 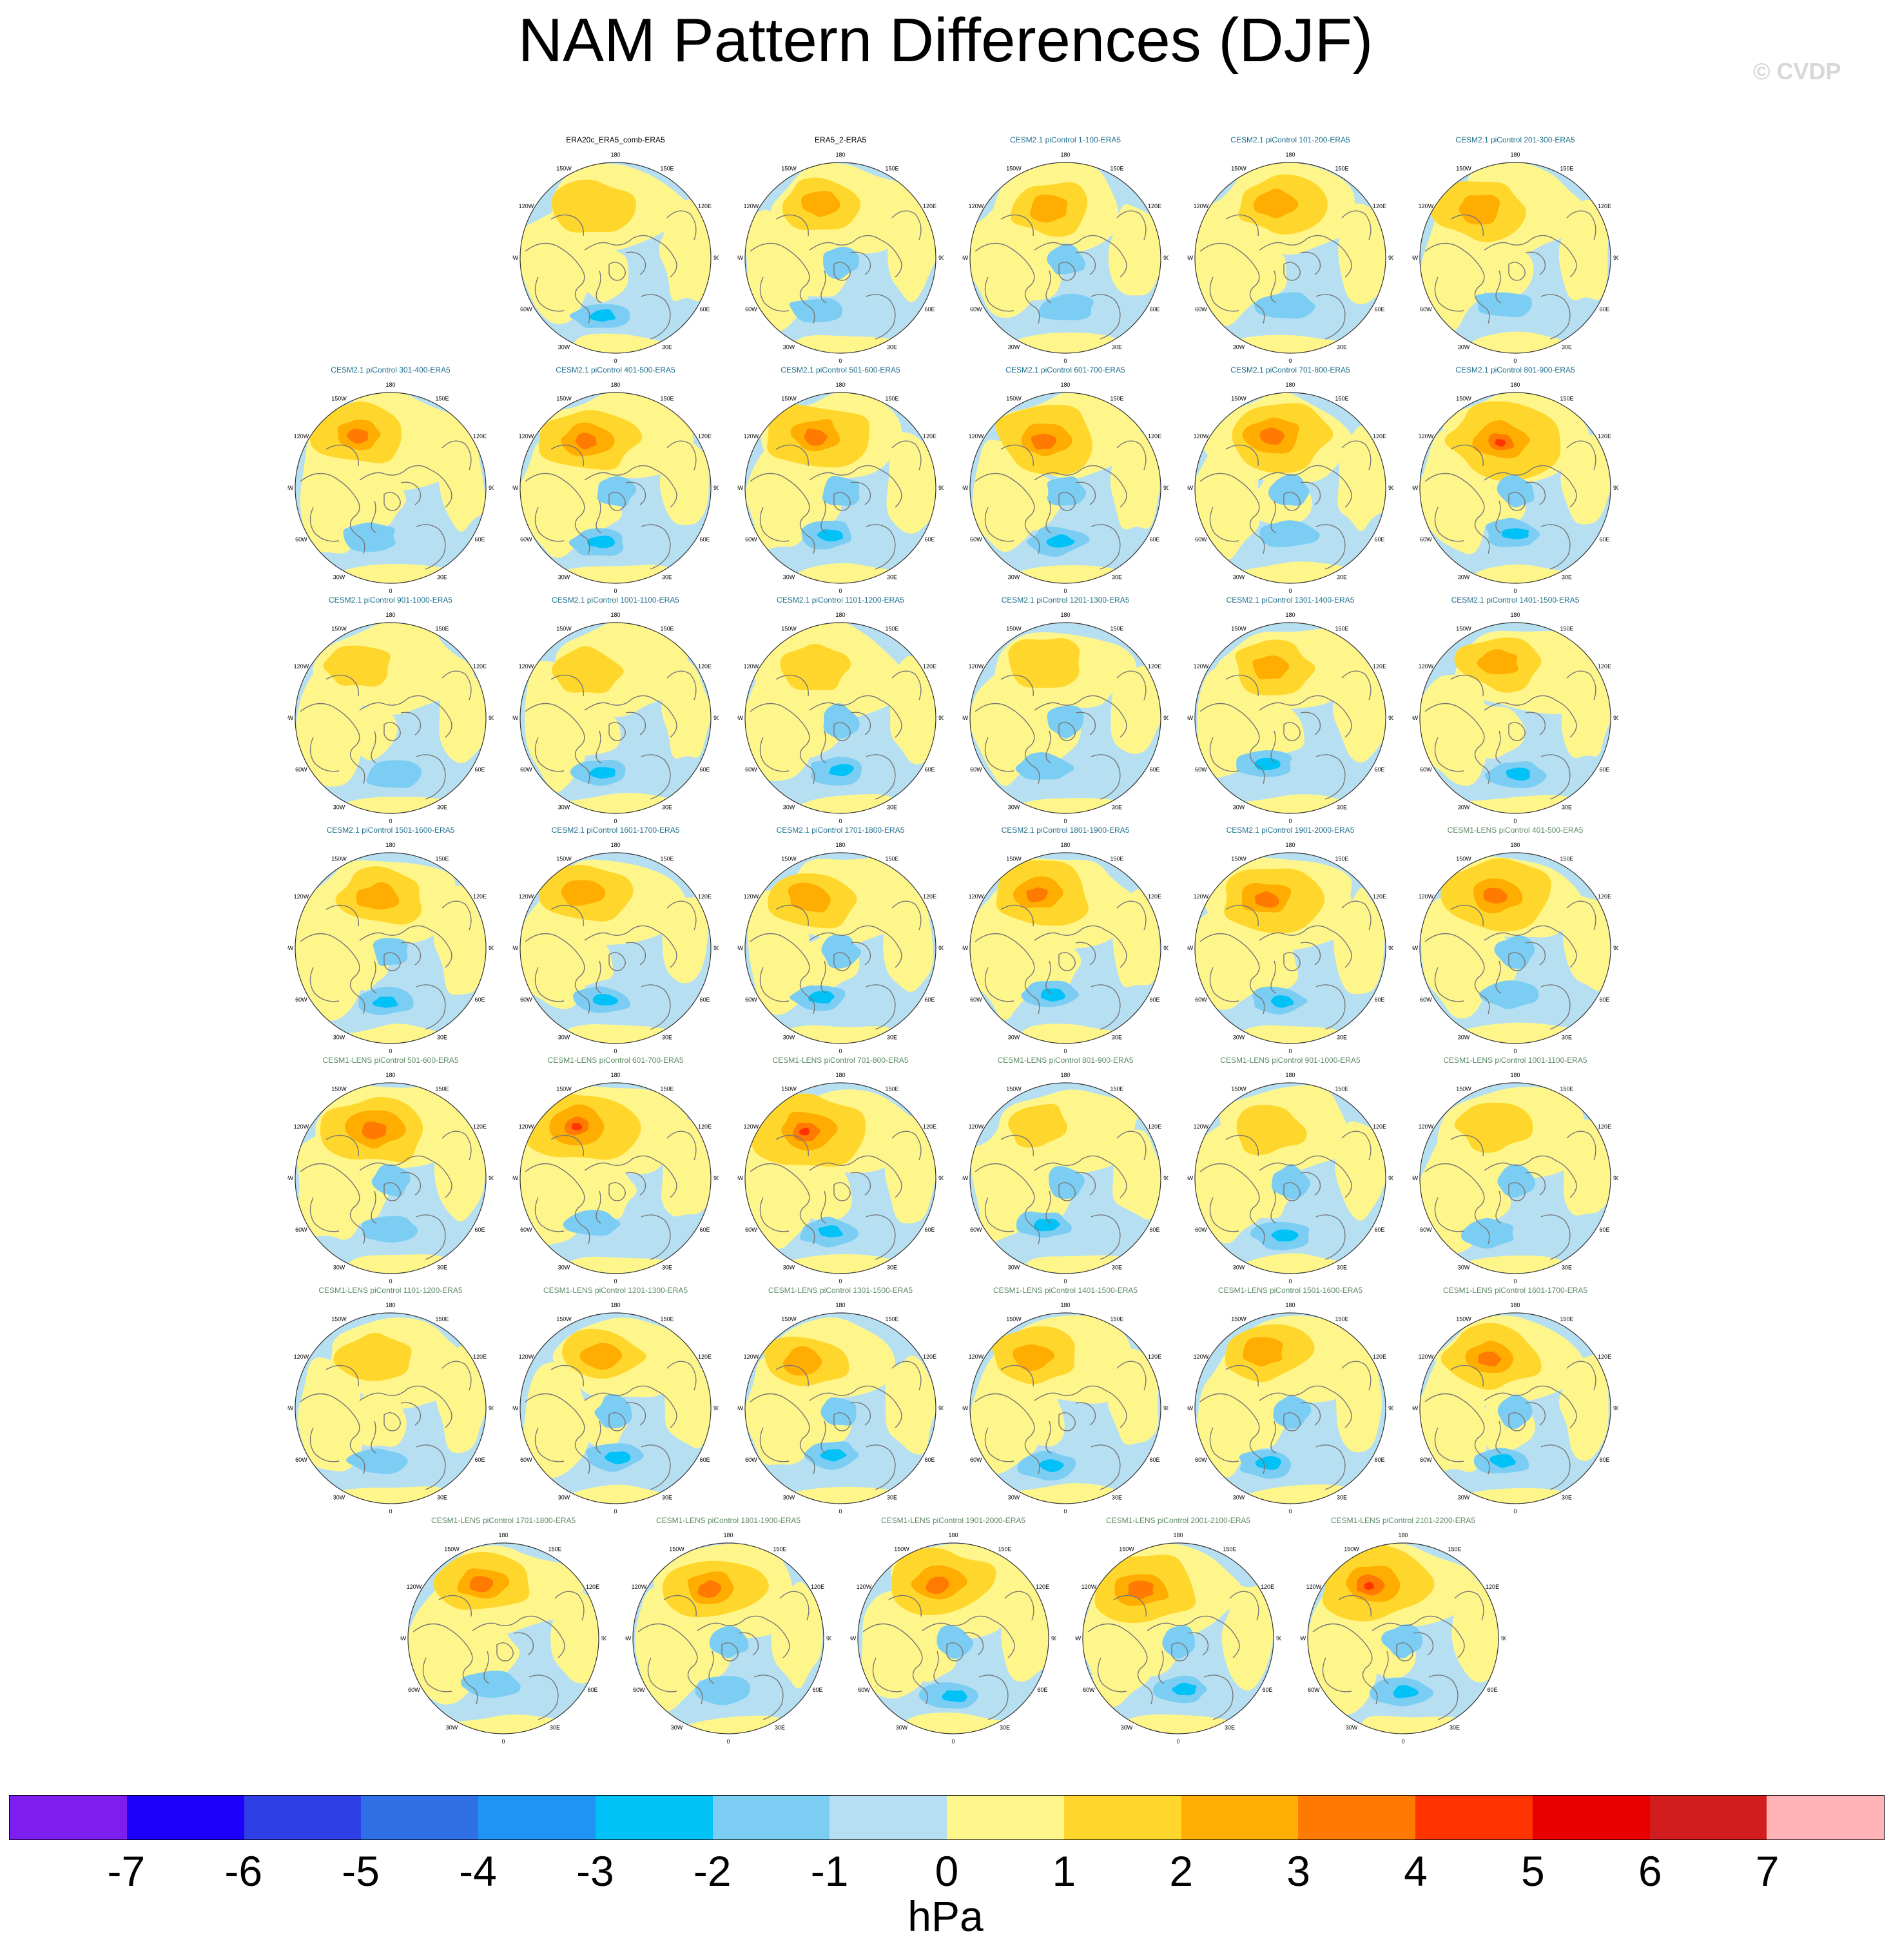 What do you see at coordinates (654, 1818) in the screenshot?
I see `colorbar-swatch` at bounding box center [654, 1818].